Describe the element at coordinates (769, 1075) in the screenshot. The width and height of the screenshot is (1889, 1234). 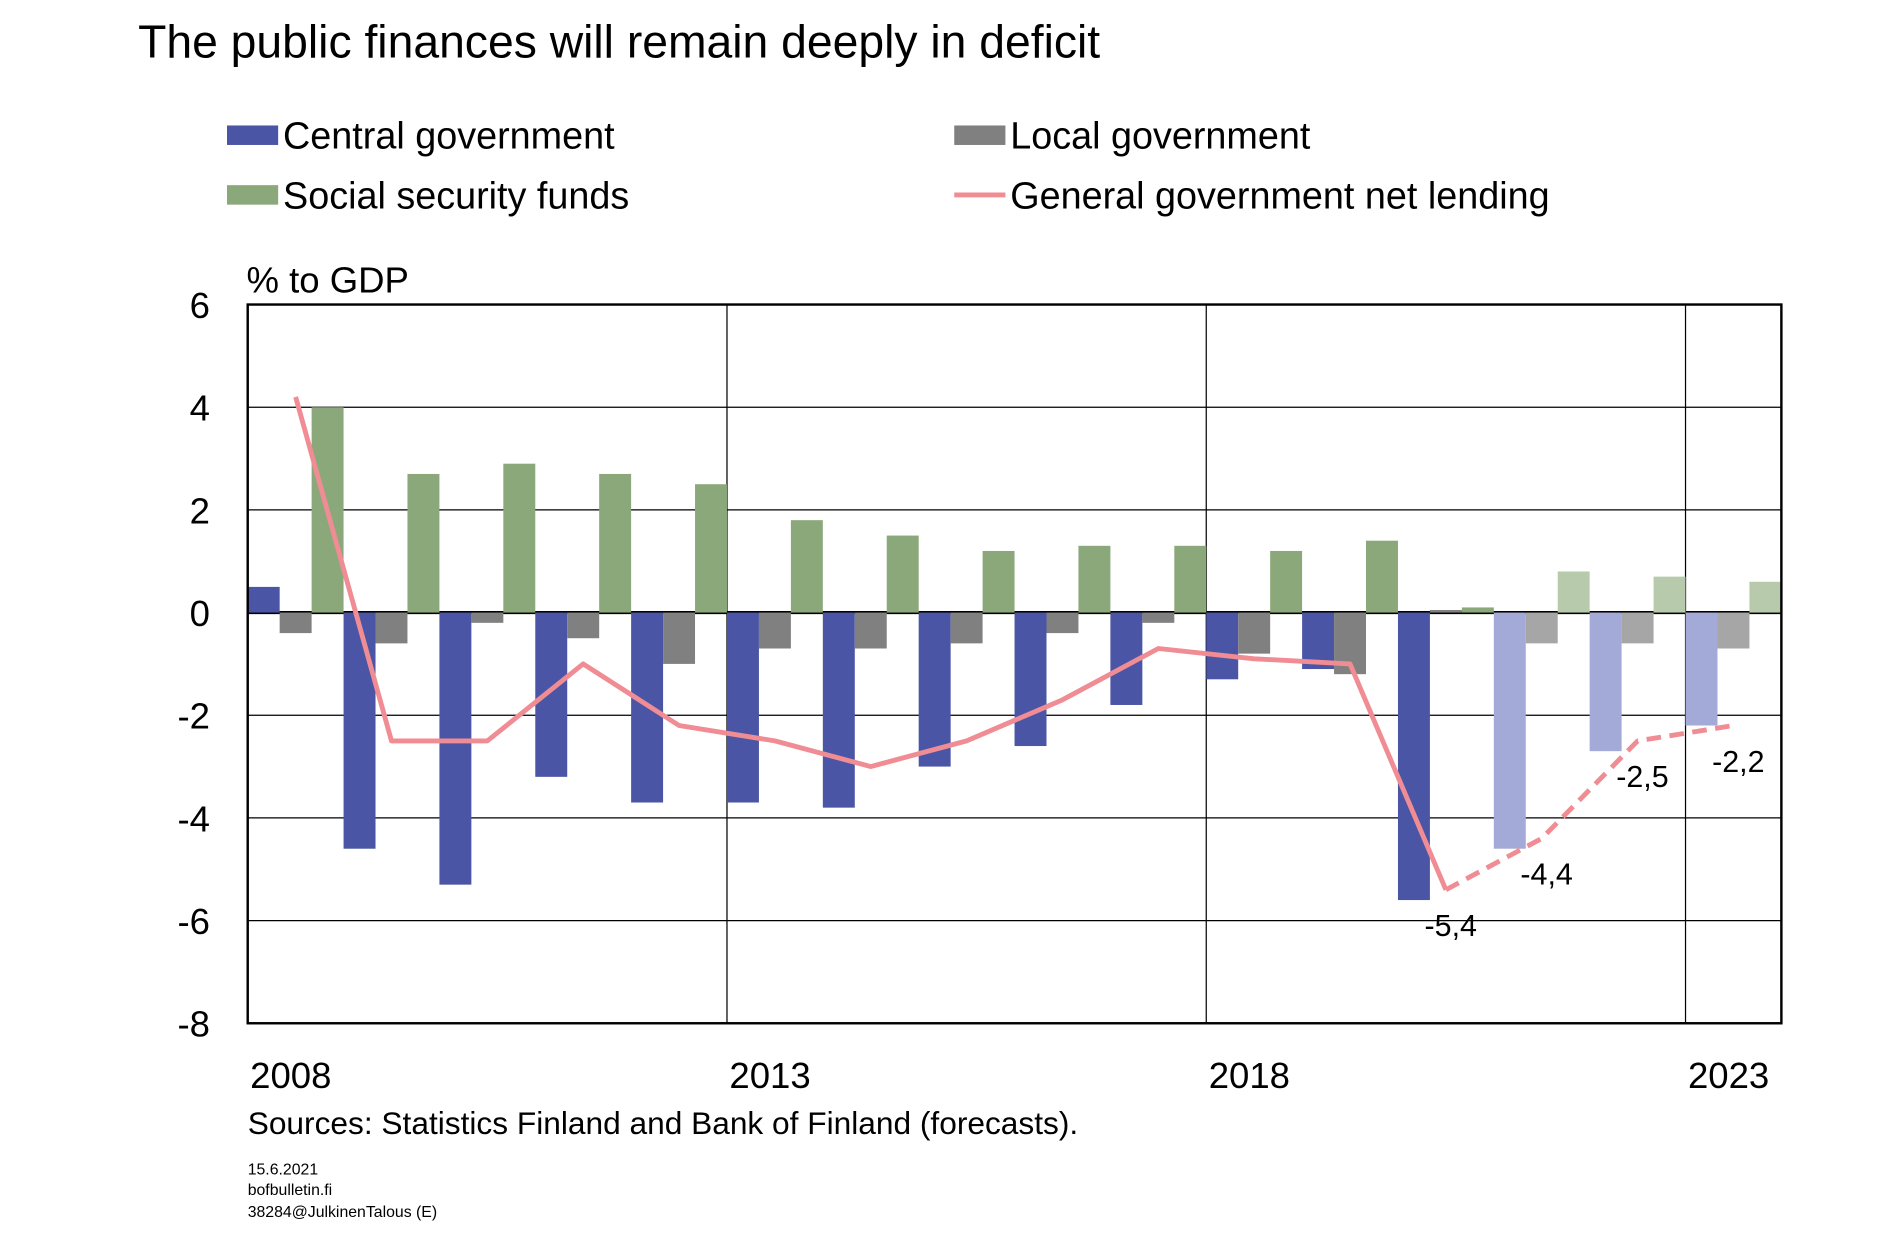
I see `x-tick-label: 2013` at that location.